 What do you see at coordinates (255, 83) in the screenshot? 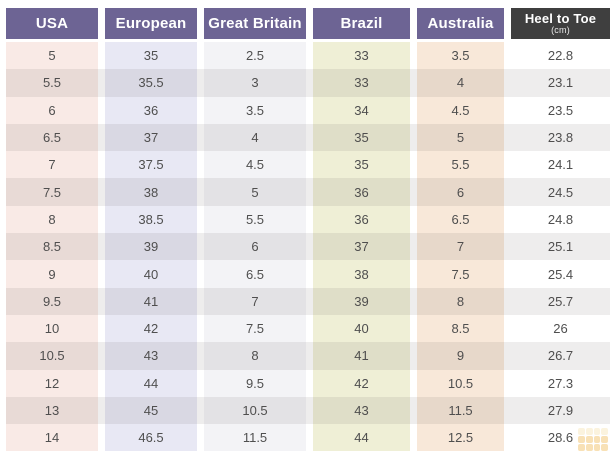
I see `table-cell: 3` at bounding box center [255, 83].